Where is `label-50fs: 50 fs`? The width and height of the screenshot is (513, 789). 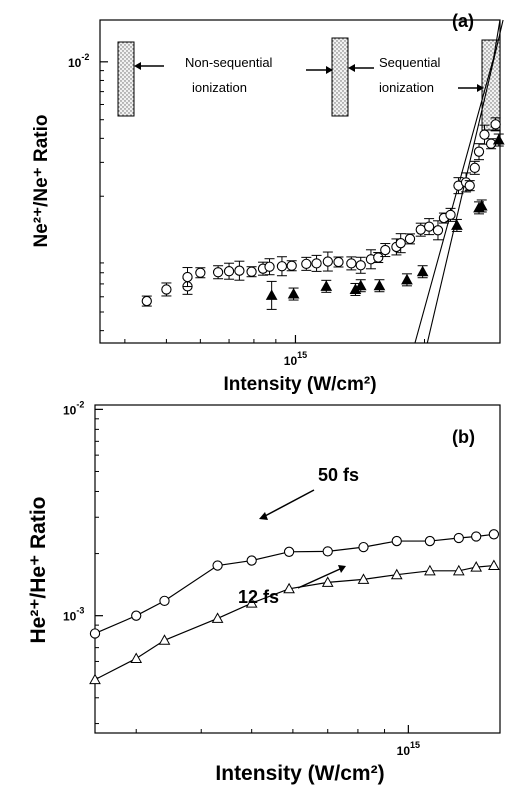 label-50fs: 50 fs is located at coordinates (338, 475).